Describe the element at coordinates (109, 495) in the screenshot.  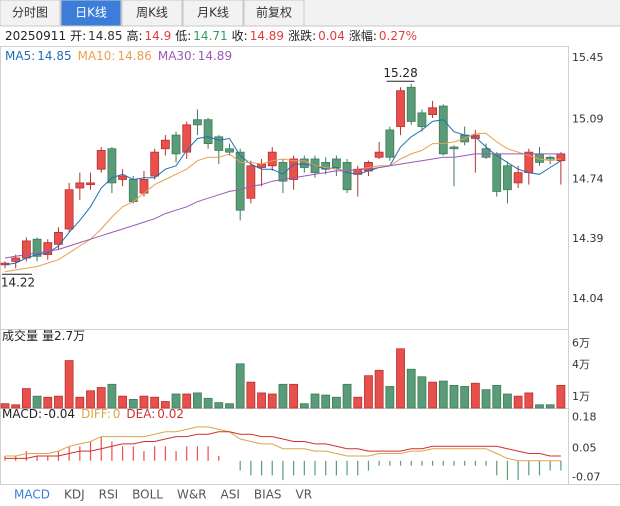
I see `indicator-tab: RSI` at that location.